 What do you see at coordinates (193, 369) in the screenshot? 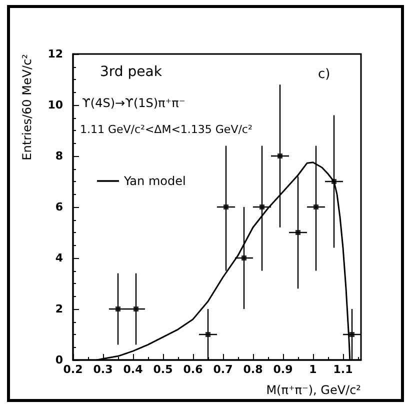
I see `x-tick-label: 0.6` at bounding box center [193, 369].